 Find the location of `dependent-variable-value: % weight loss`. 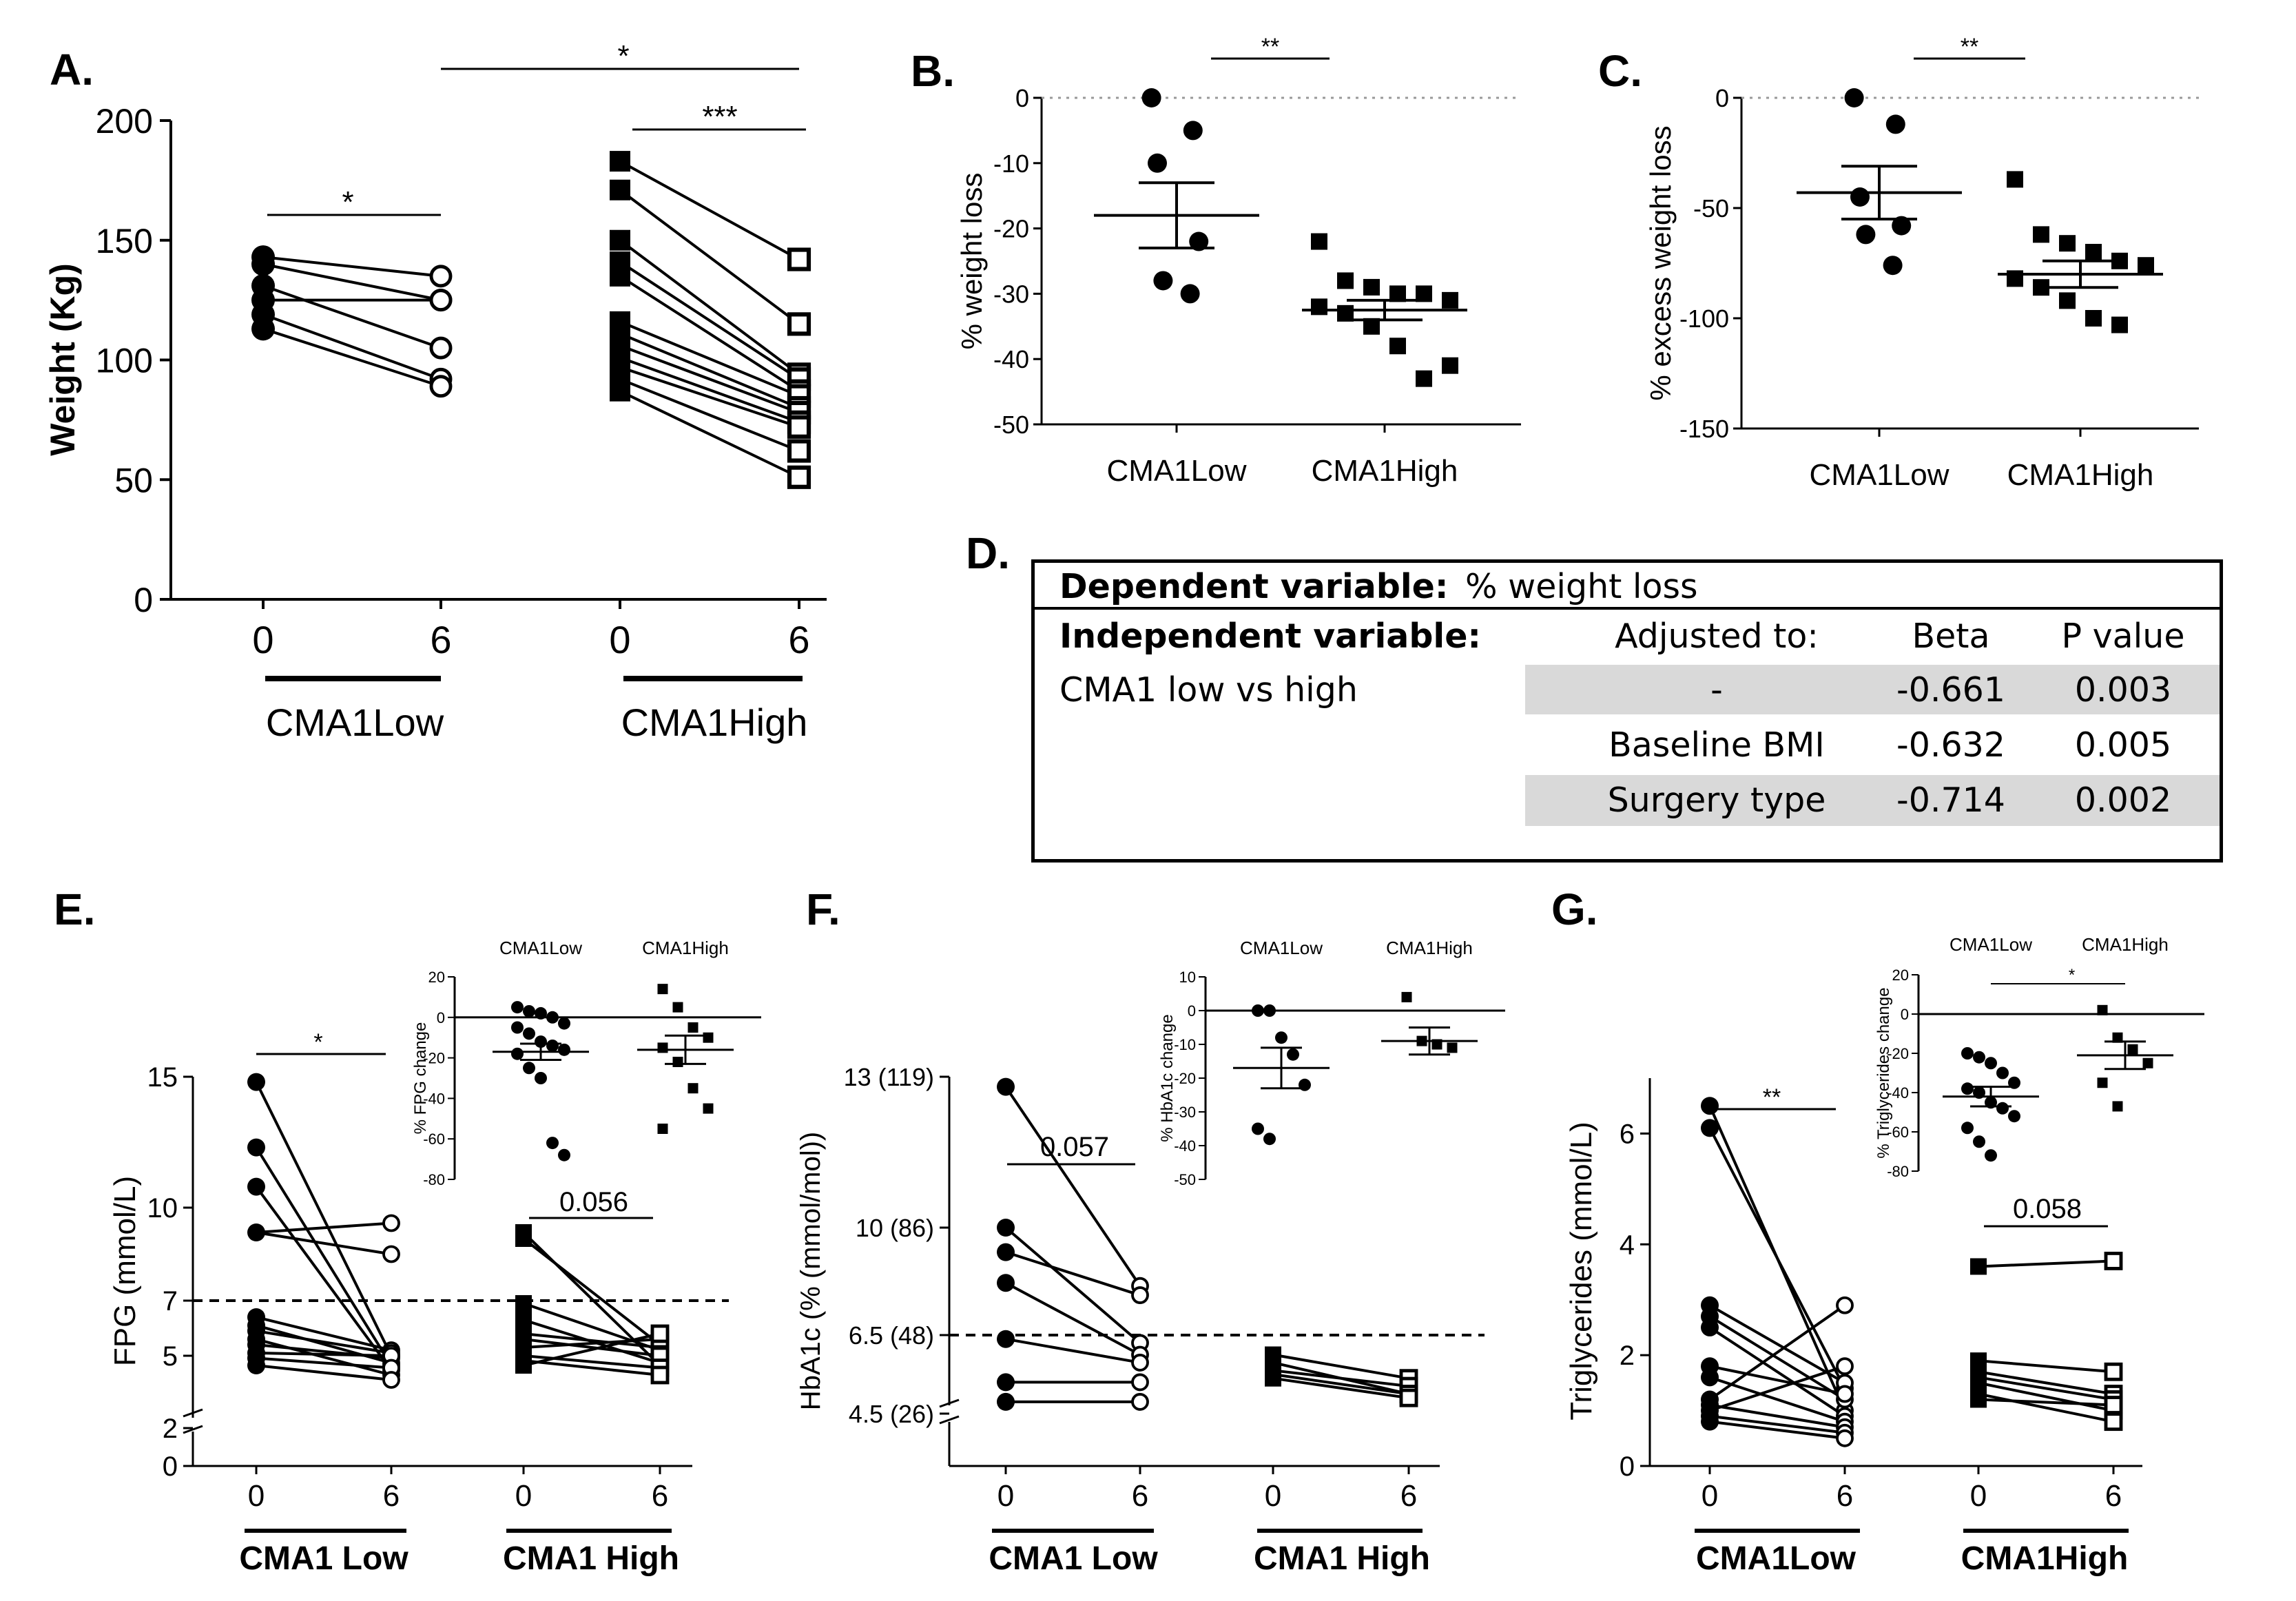

dependent-variable-value: % weight loss is located at coordinates (1581, 586).